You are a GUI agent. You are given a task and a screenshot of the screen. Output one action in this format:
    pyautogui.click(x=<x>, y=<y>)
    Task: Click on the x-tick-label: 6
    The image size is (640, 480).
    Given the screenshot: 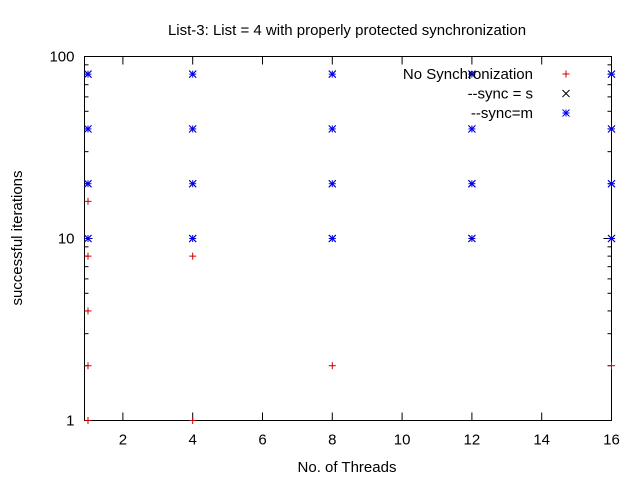 What is the action you would take?
    pyautogui.click(x=262, y=440)
    